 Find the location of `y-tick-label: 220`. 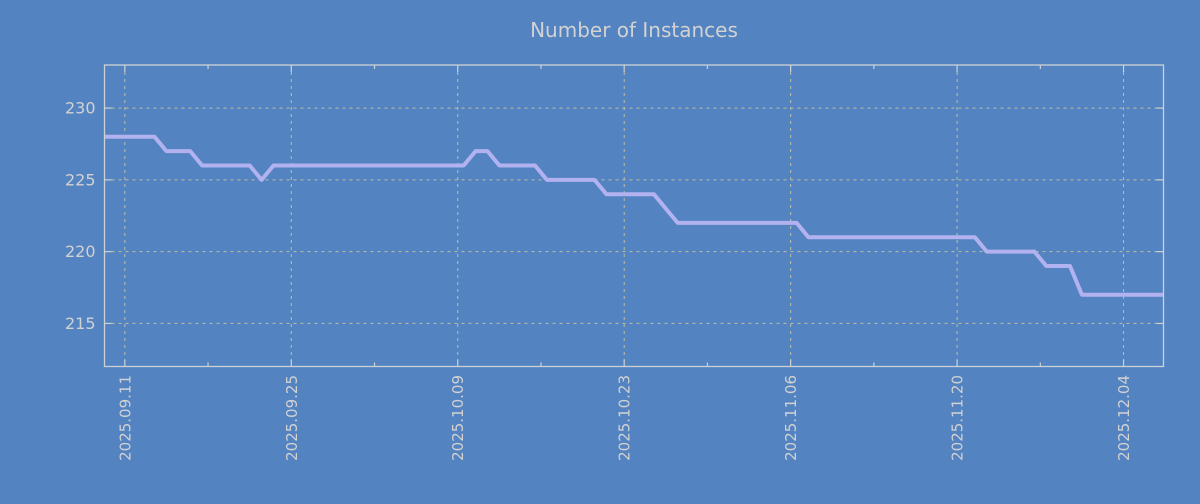

y-tick-label: 220 is located at coordinates (80, 251).